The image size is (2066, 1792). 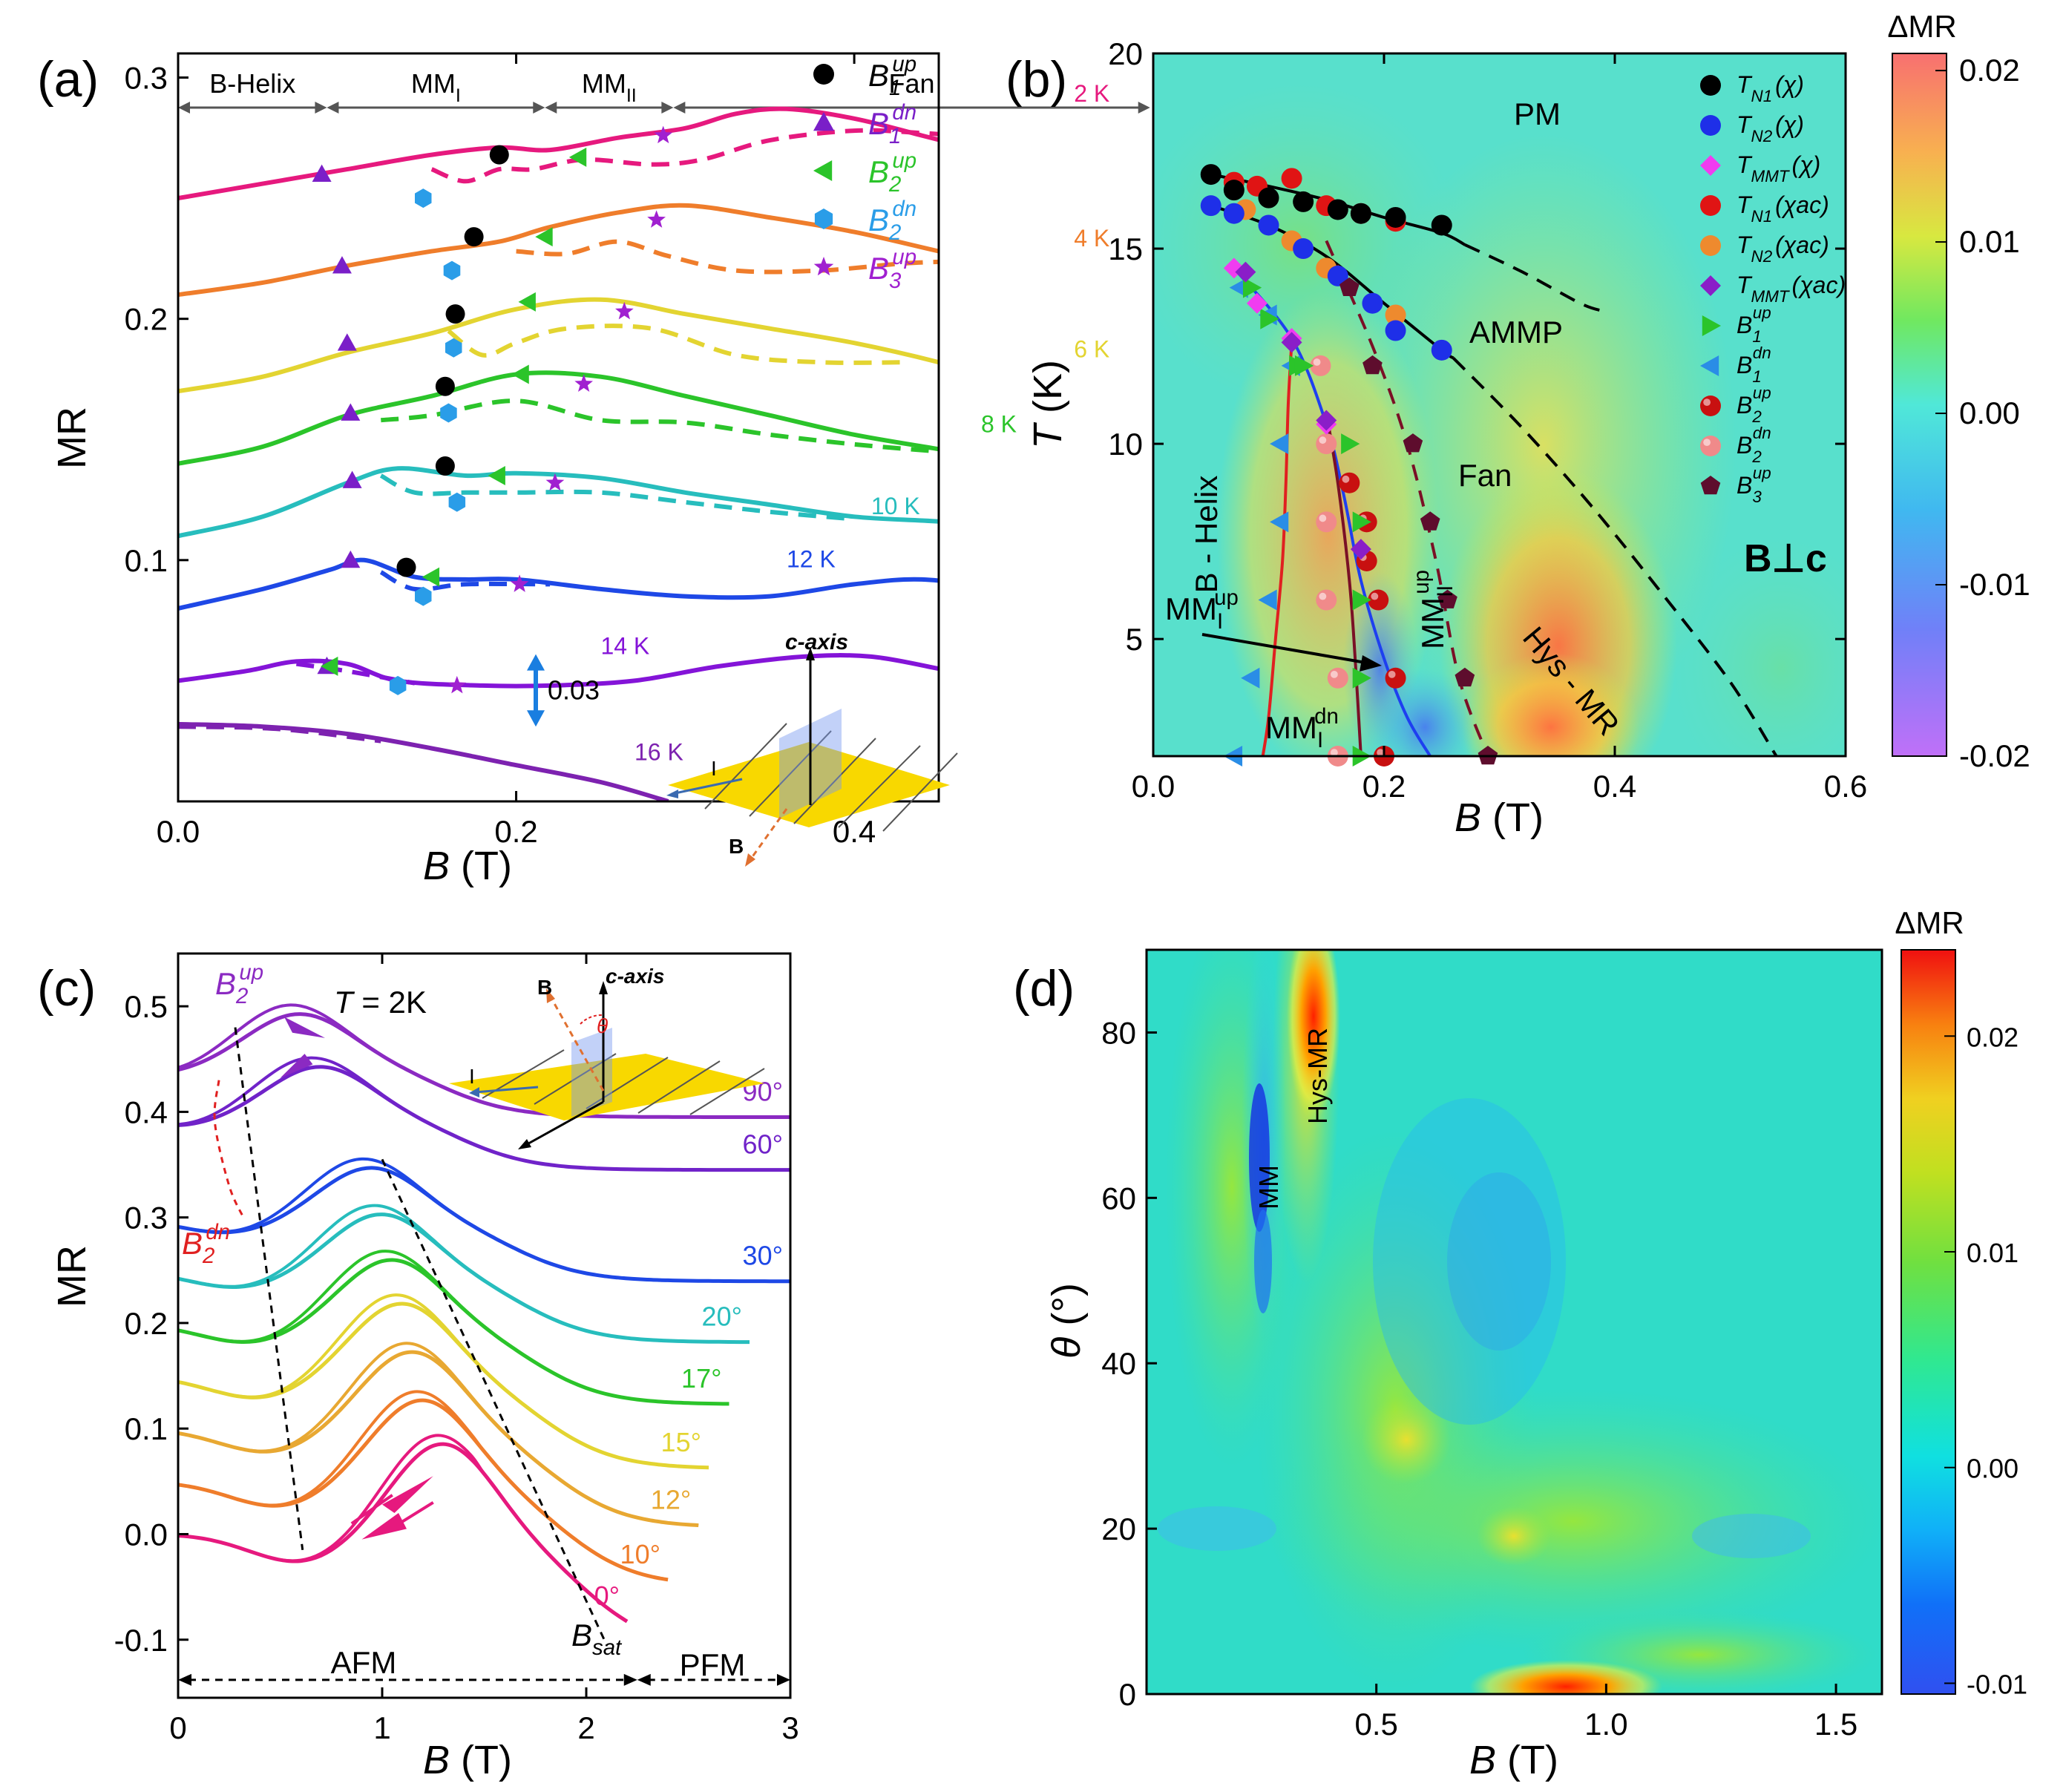 What do you see at coordinates (66, 988) in the screenshot?
I see `panel-c-label: (c)` at bounding box center [66, 988].